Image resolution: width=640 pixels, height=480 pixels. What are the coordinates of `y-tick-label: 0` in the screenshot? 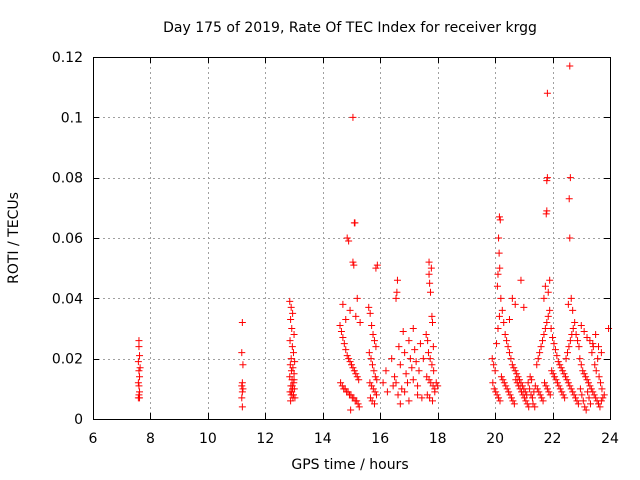 It's located at (78, 420).